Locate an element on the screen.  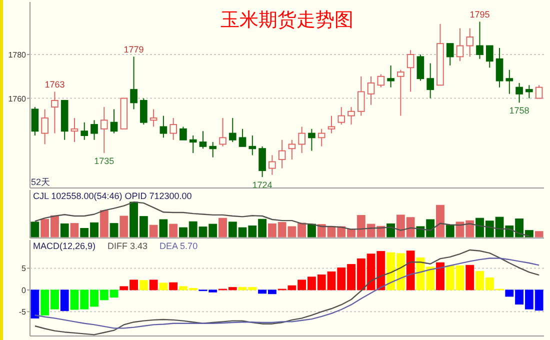
text: DIFF 3.43 is located at coordinates (128, 246).